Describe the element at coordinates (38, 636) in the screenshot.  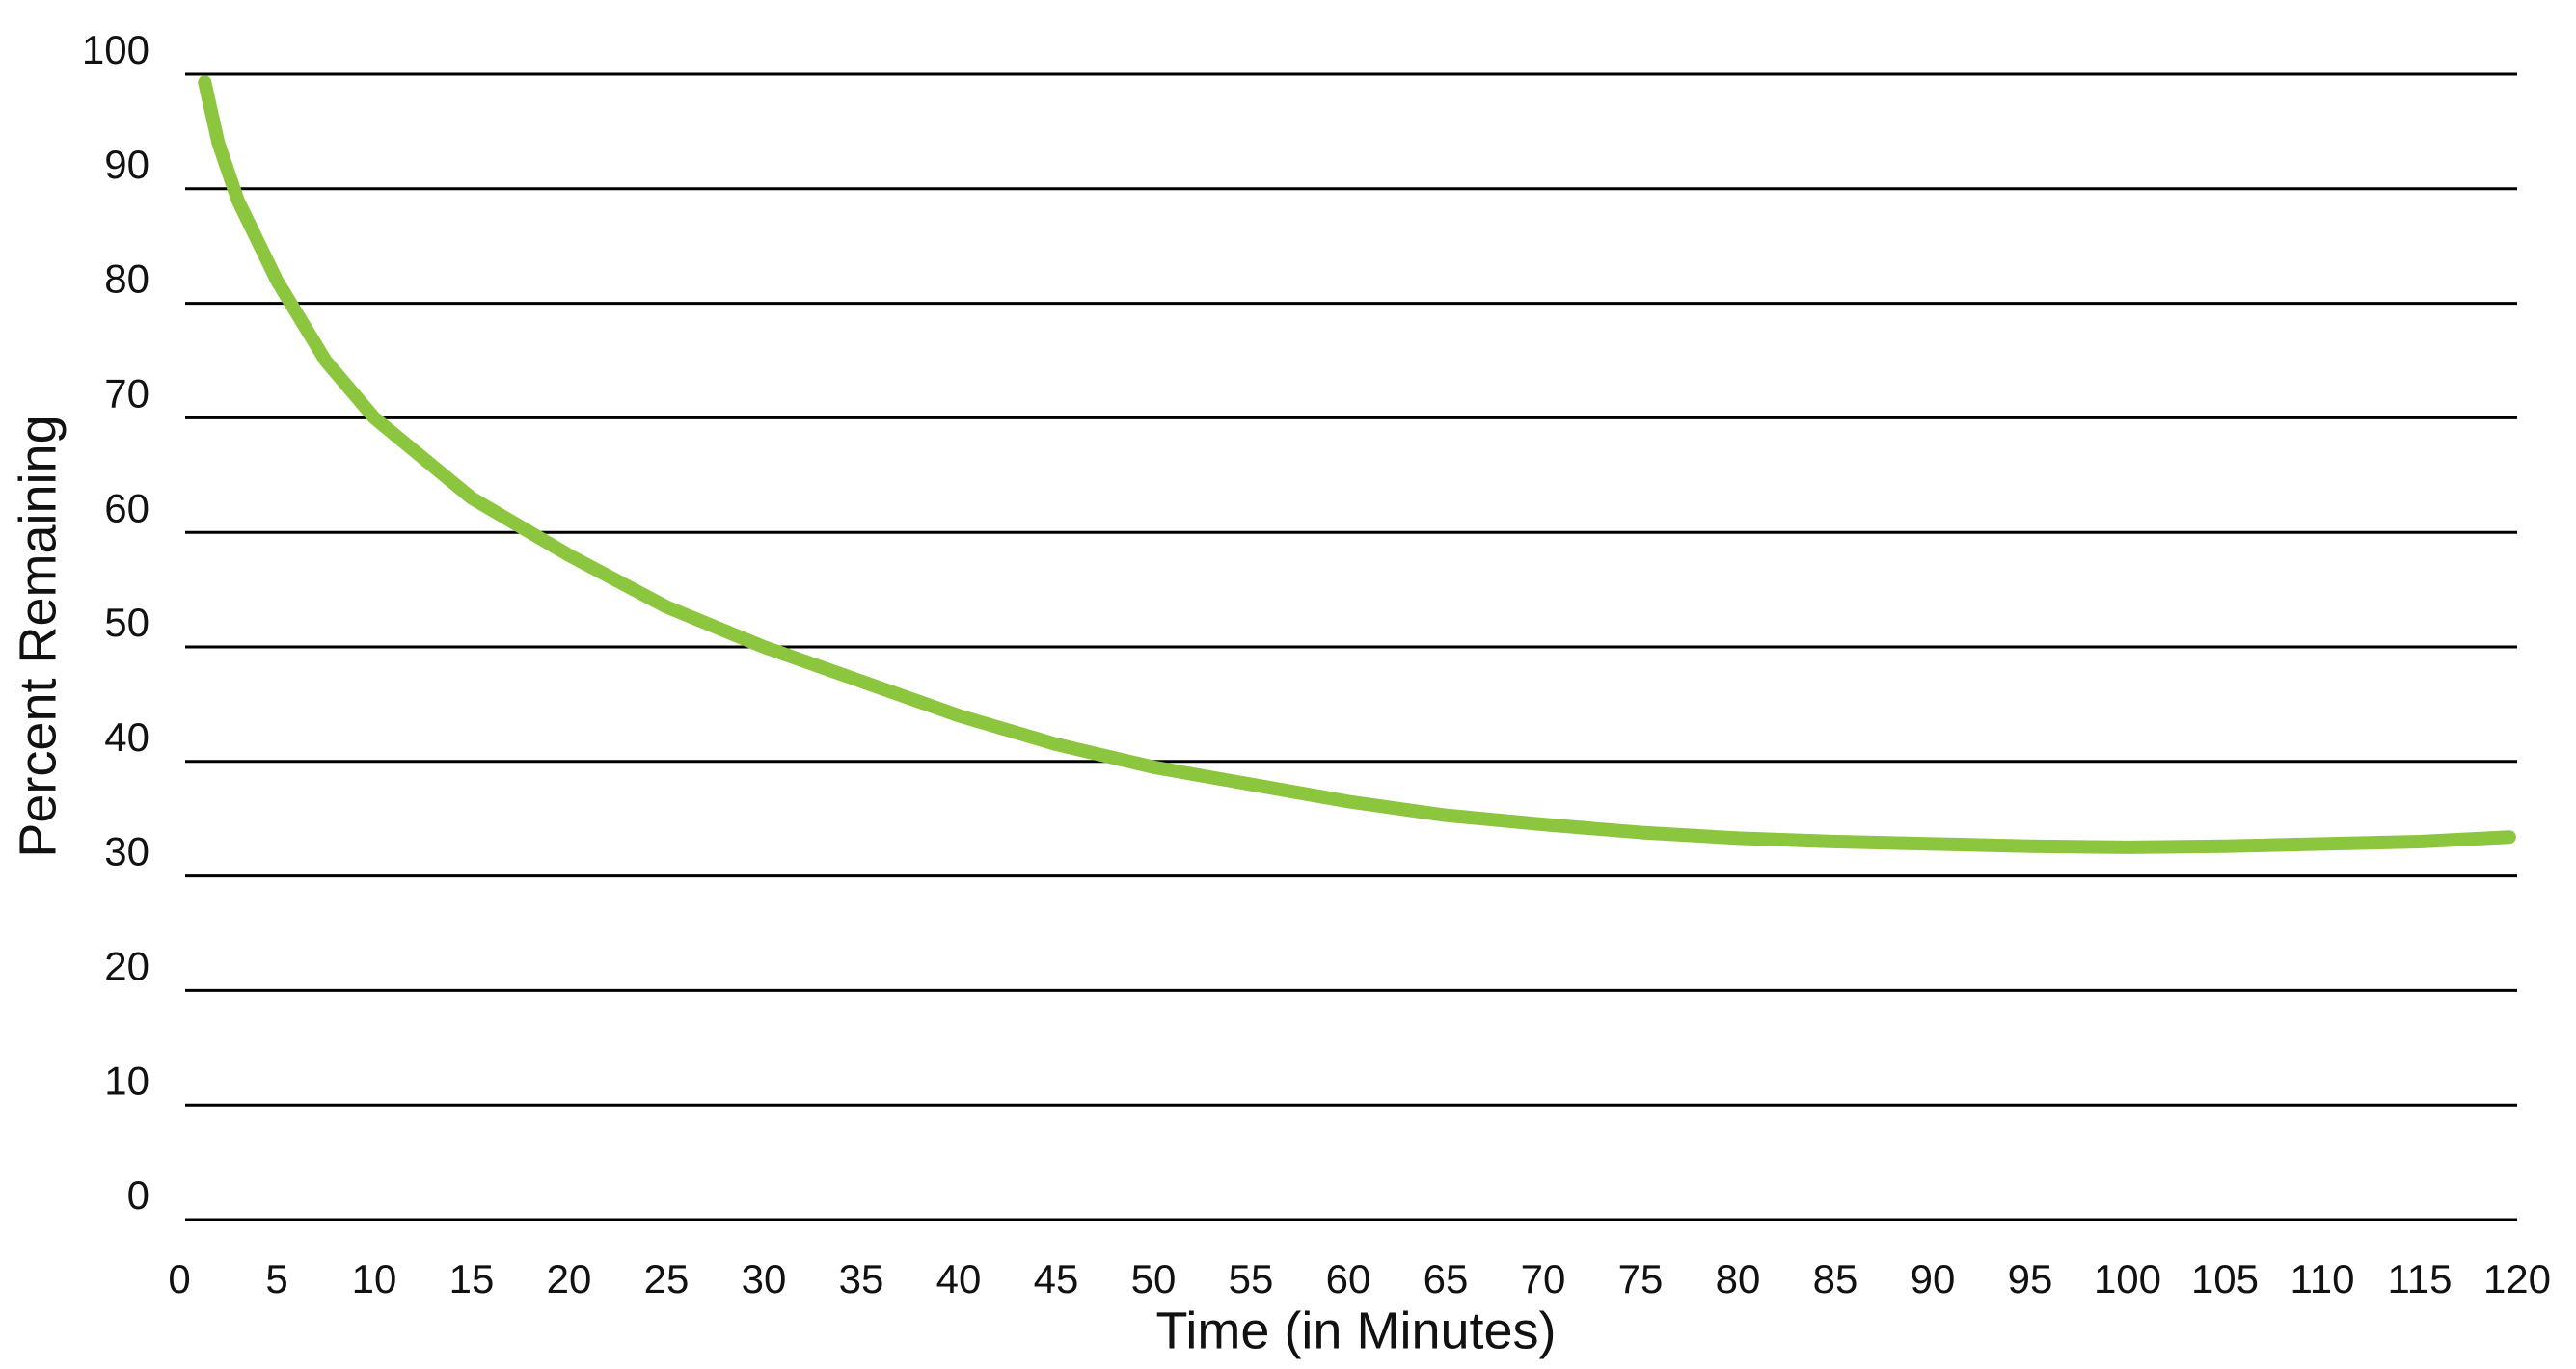
I see `y-axis-title: Percent Remaining` at that location.